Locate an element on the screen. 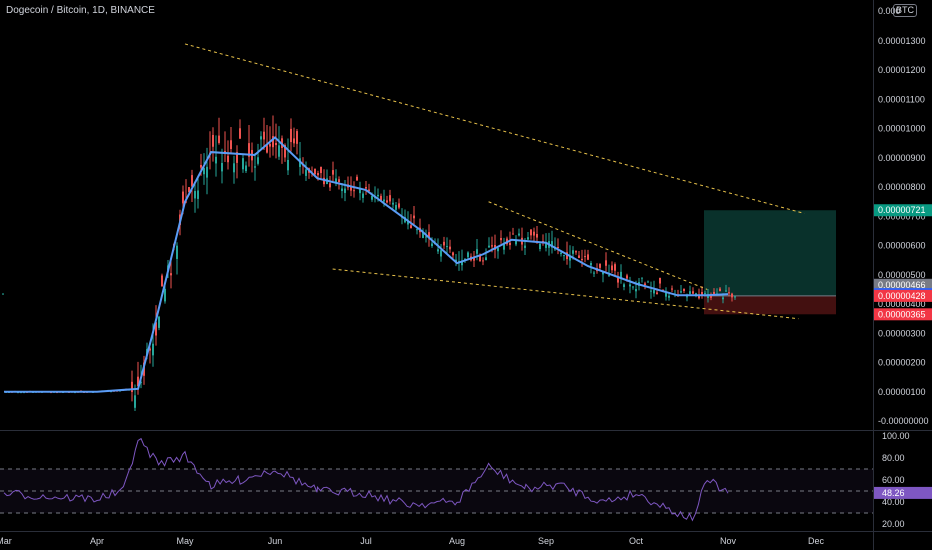 The height and width of the screenshot is (550, 932). trendline is located at coordinates (565, 294).